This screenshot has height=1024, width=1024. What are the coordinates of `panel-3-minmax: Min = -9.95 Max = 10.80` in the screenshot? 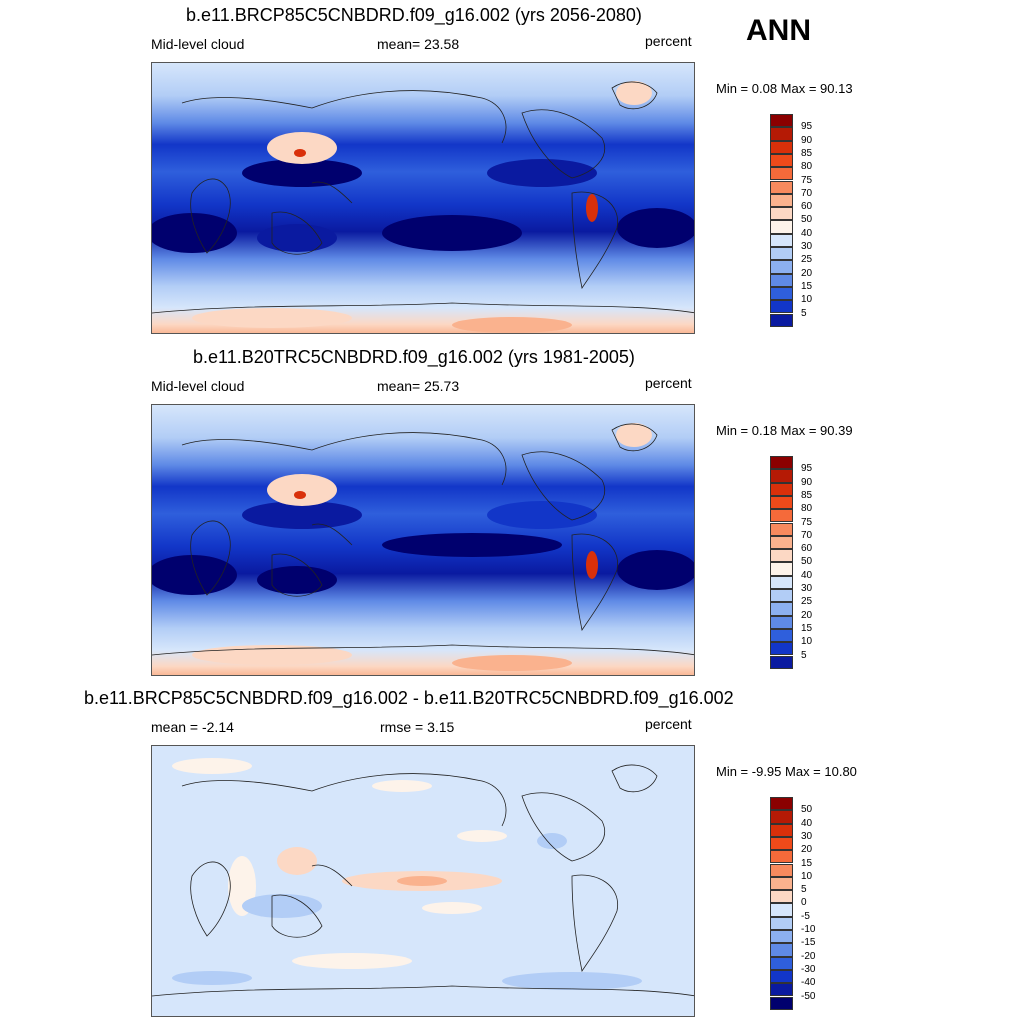 It's located at (786, 771).